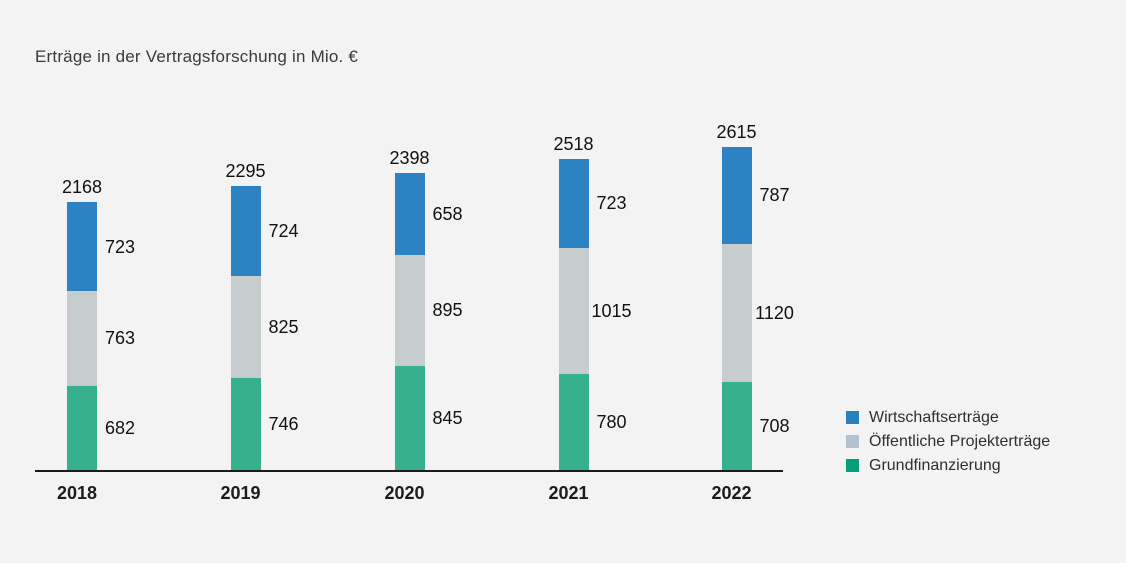  What do you see at coordinates (283, 230) in the screenshot?
I see `segment-value-label: 724` at bounding box center [283, 230].